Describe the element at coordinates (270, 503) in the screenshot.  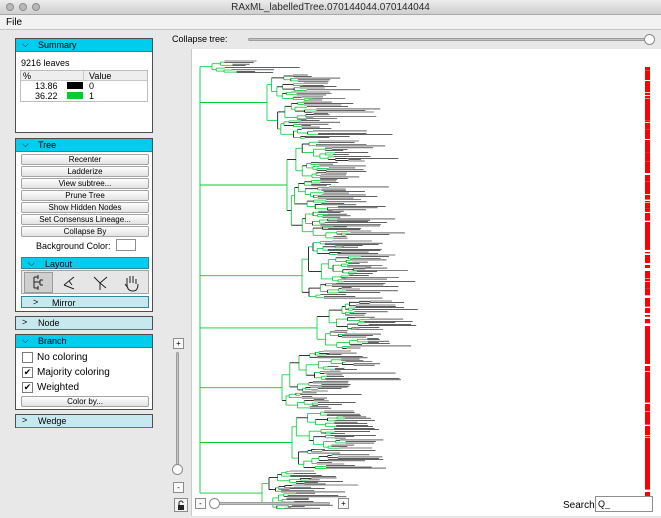
I see `horizontal-zoom-slider` at that location.